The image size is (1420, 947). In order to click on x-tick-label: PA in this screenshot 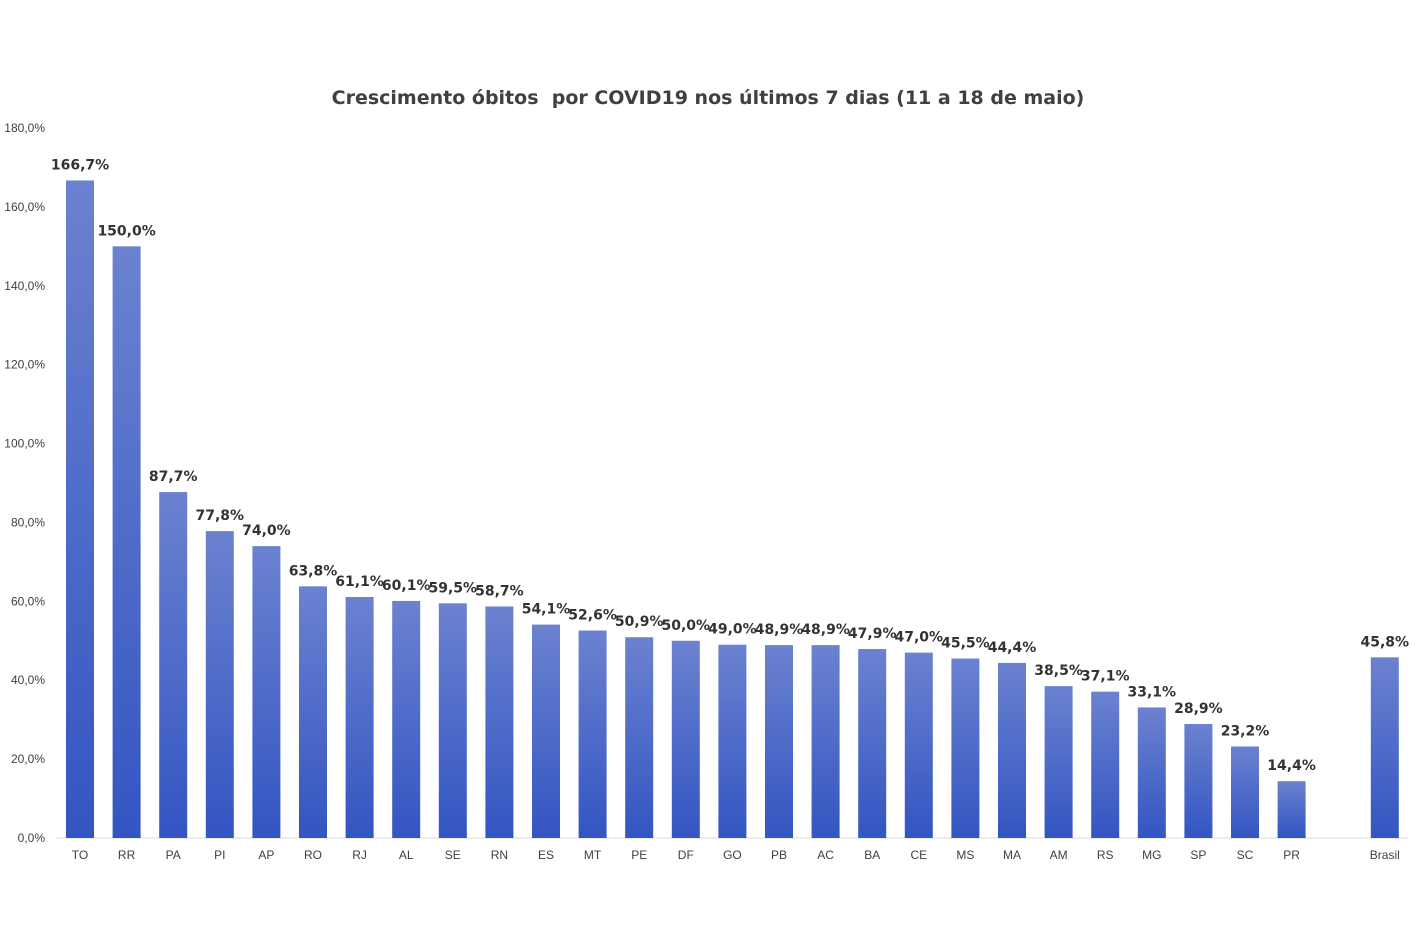, I will do `click(173, 855)`.